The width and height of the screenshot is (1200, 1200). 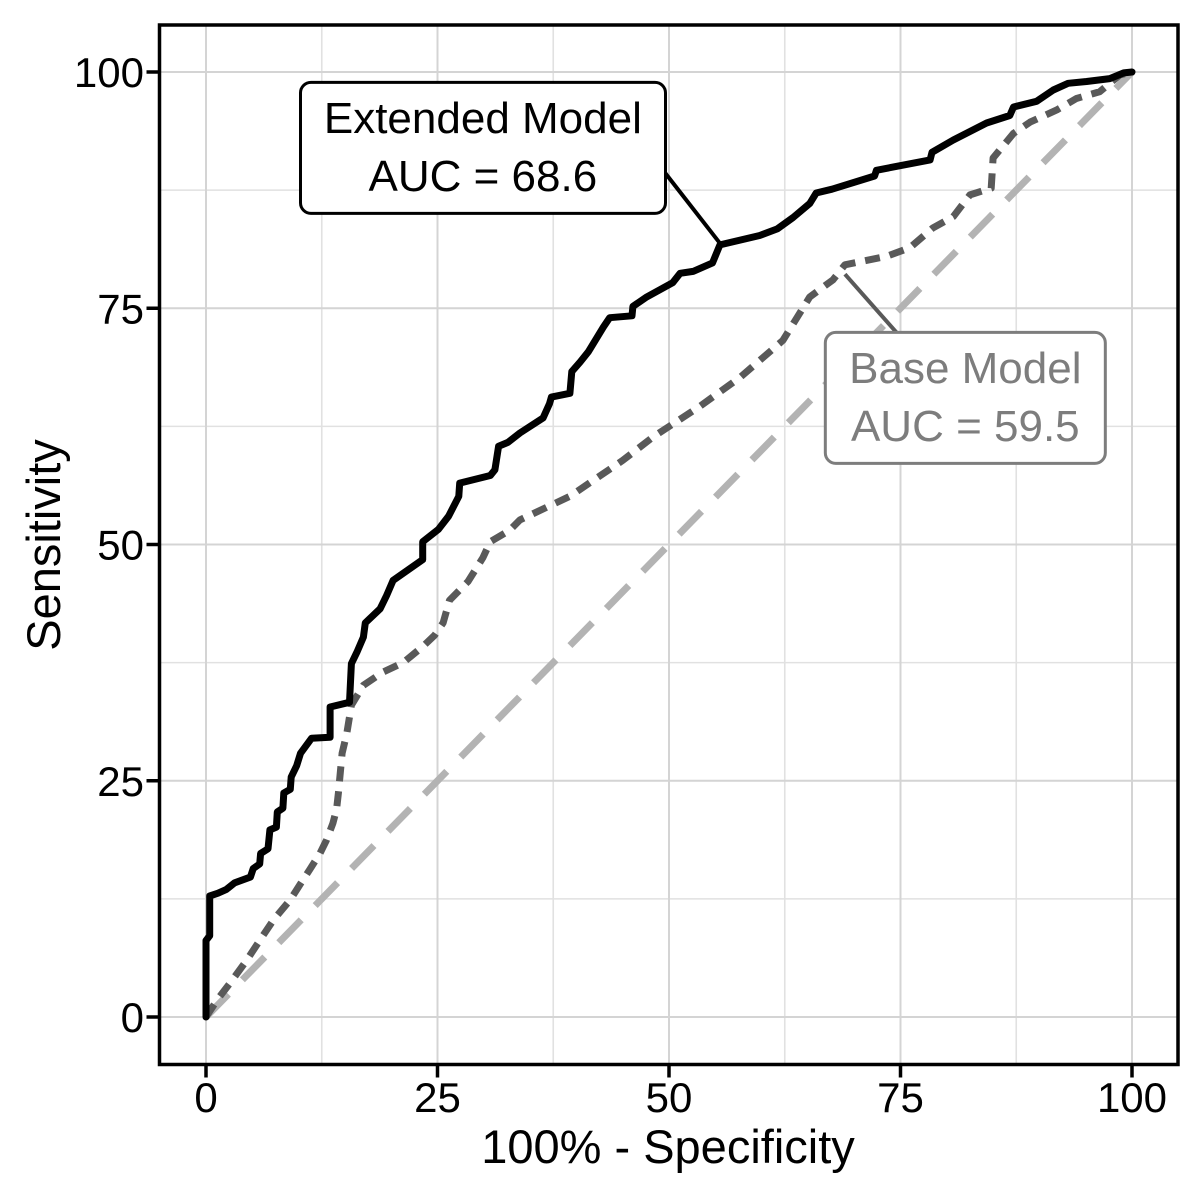 I want to click on y-tick-label: 100, so click(x=109, y=72).